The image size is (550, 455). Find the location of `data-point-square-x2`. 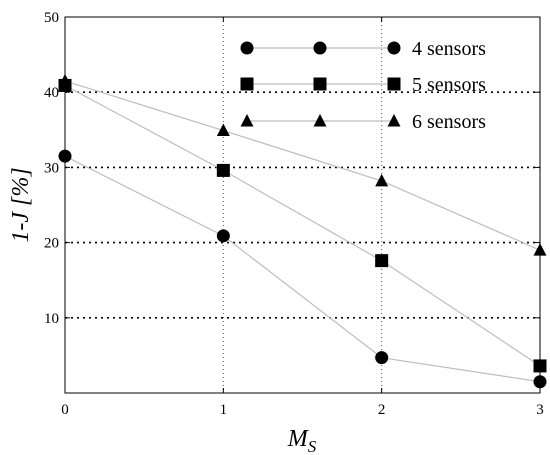

data-point-square-x2 is located at coordinates (382, 261).